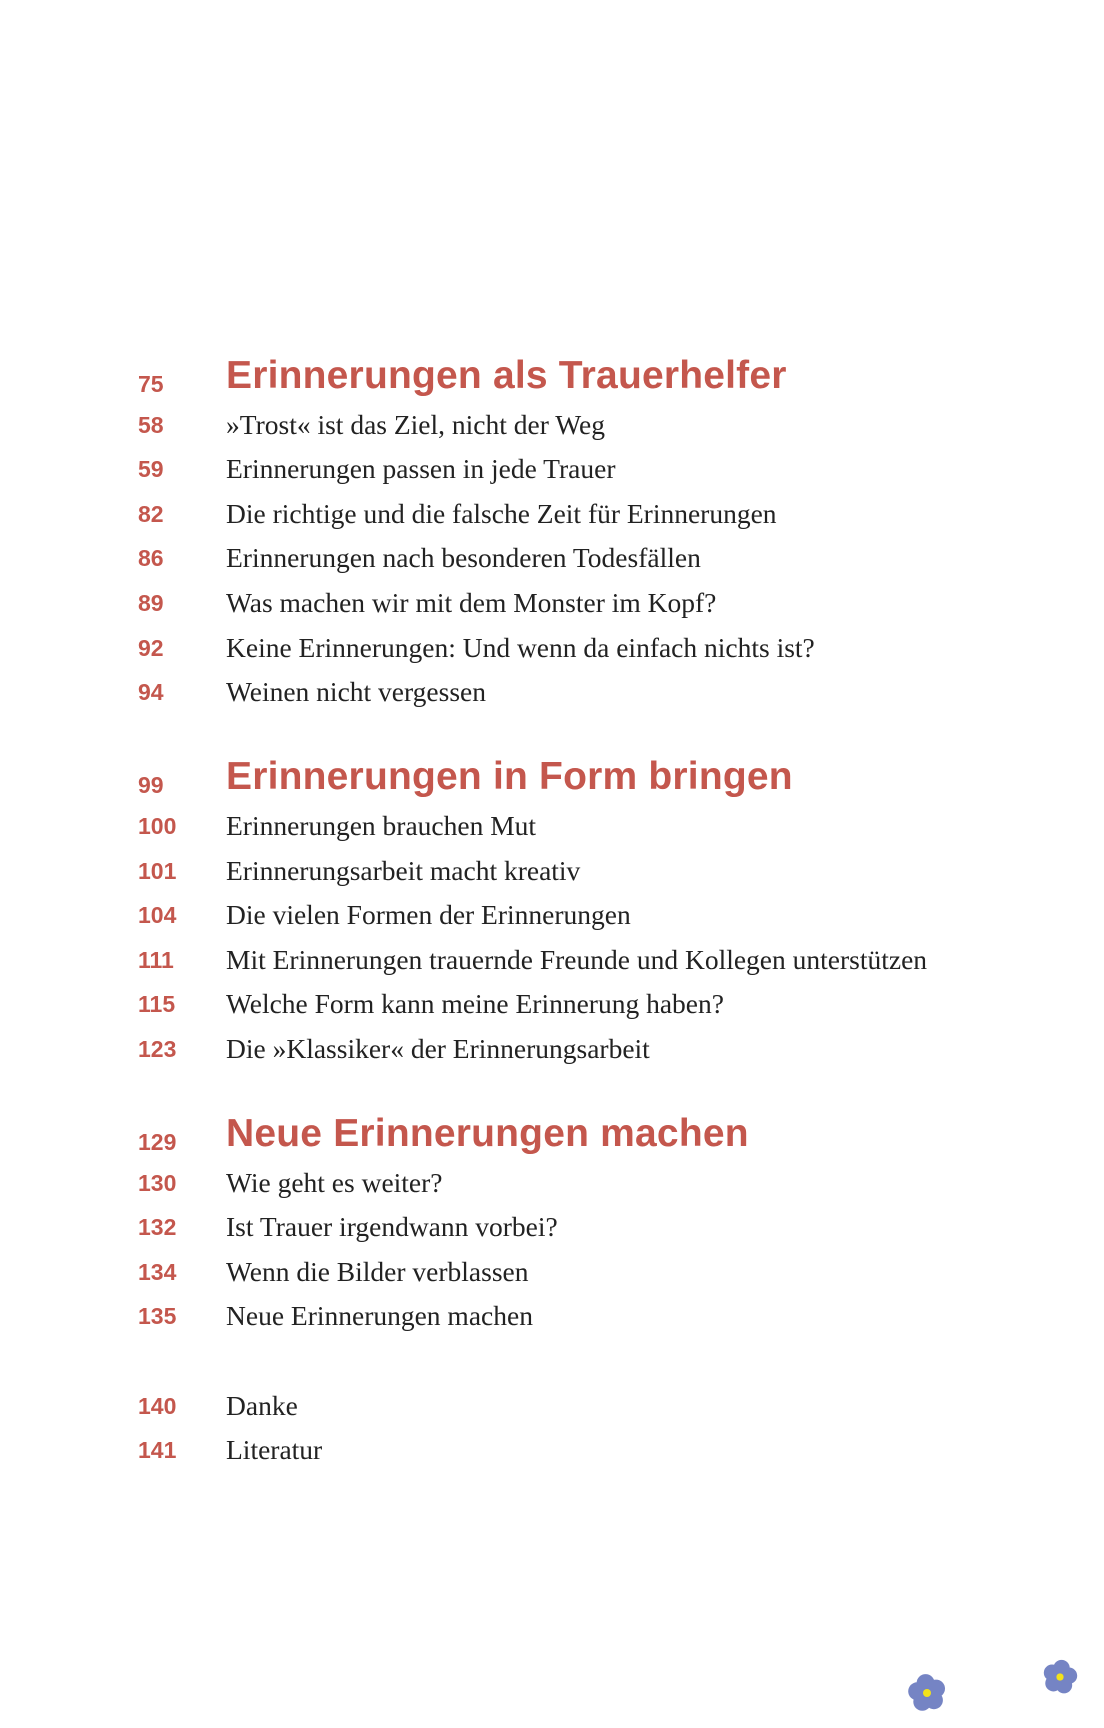  I want to click on page-number: 141, so click(157, 1450).